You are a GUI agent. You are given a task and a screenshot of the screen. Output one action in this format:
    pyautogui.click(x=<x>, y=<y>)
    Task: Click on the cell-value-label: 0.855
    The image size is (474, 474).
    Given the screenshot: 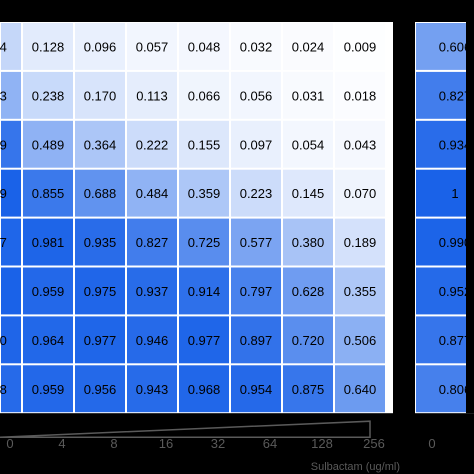 What is the action you would take?
    pyautogui.click(x=48, y=193)
    